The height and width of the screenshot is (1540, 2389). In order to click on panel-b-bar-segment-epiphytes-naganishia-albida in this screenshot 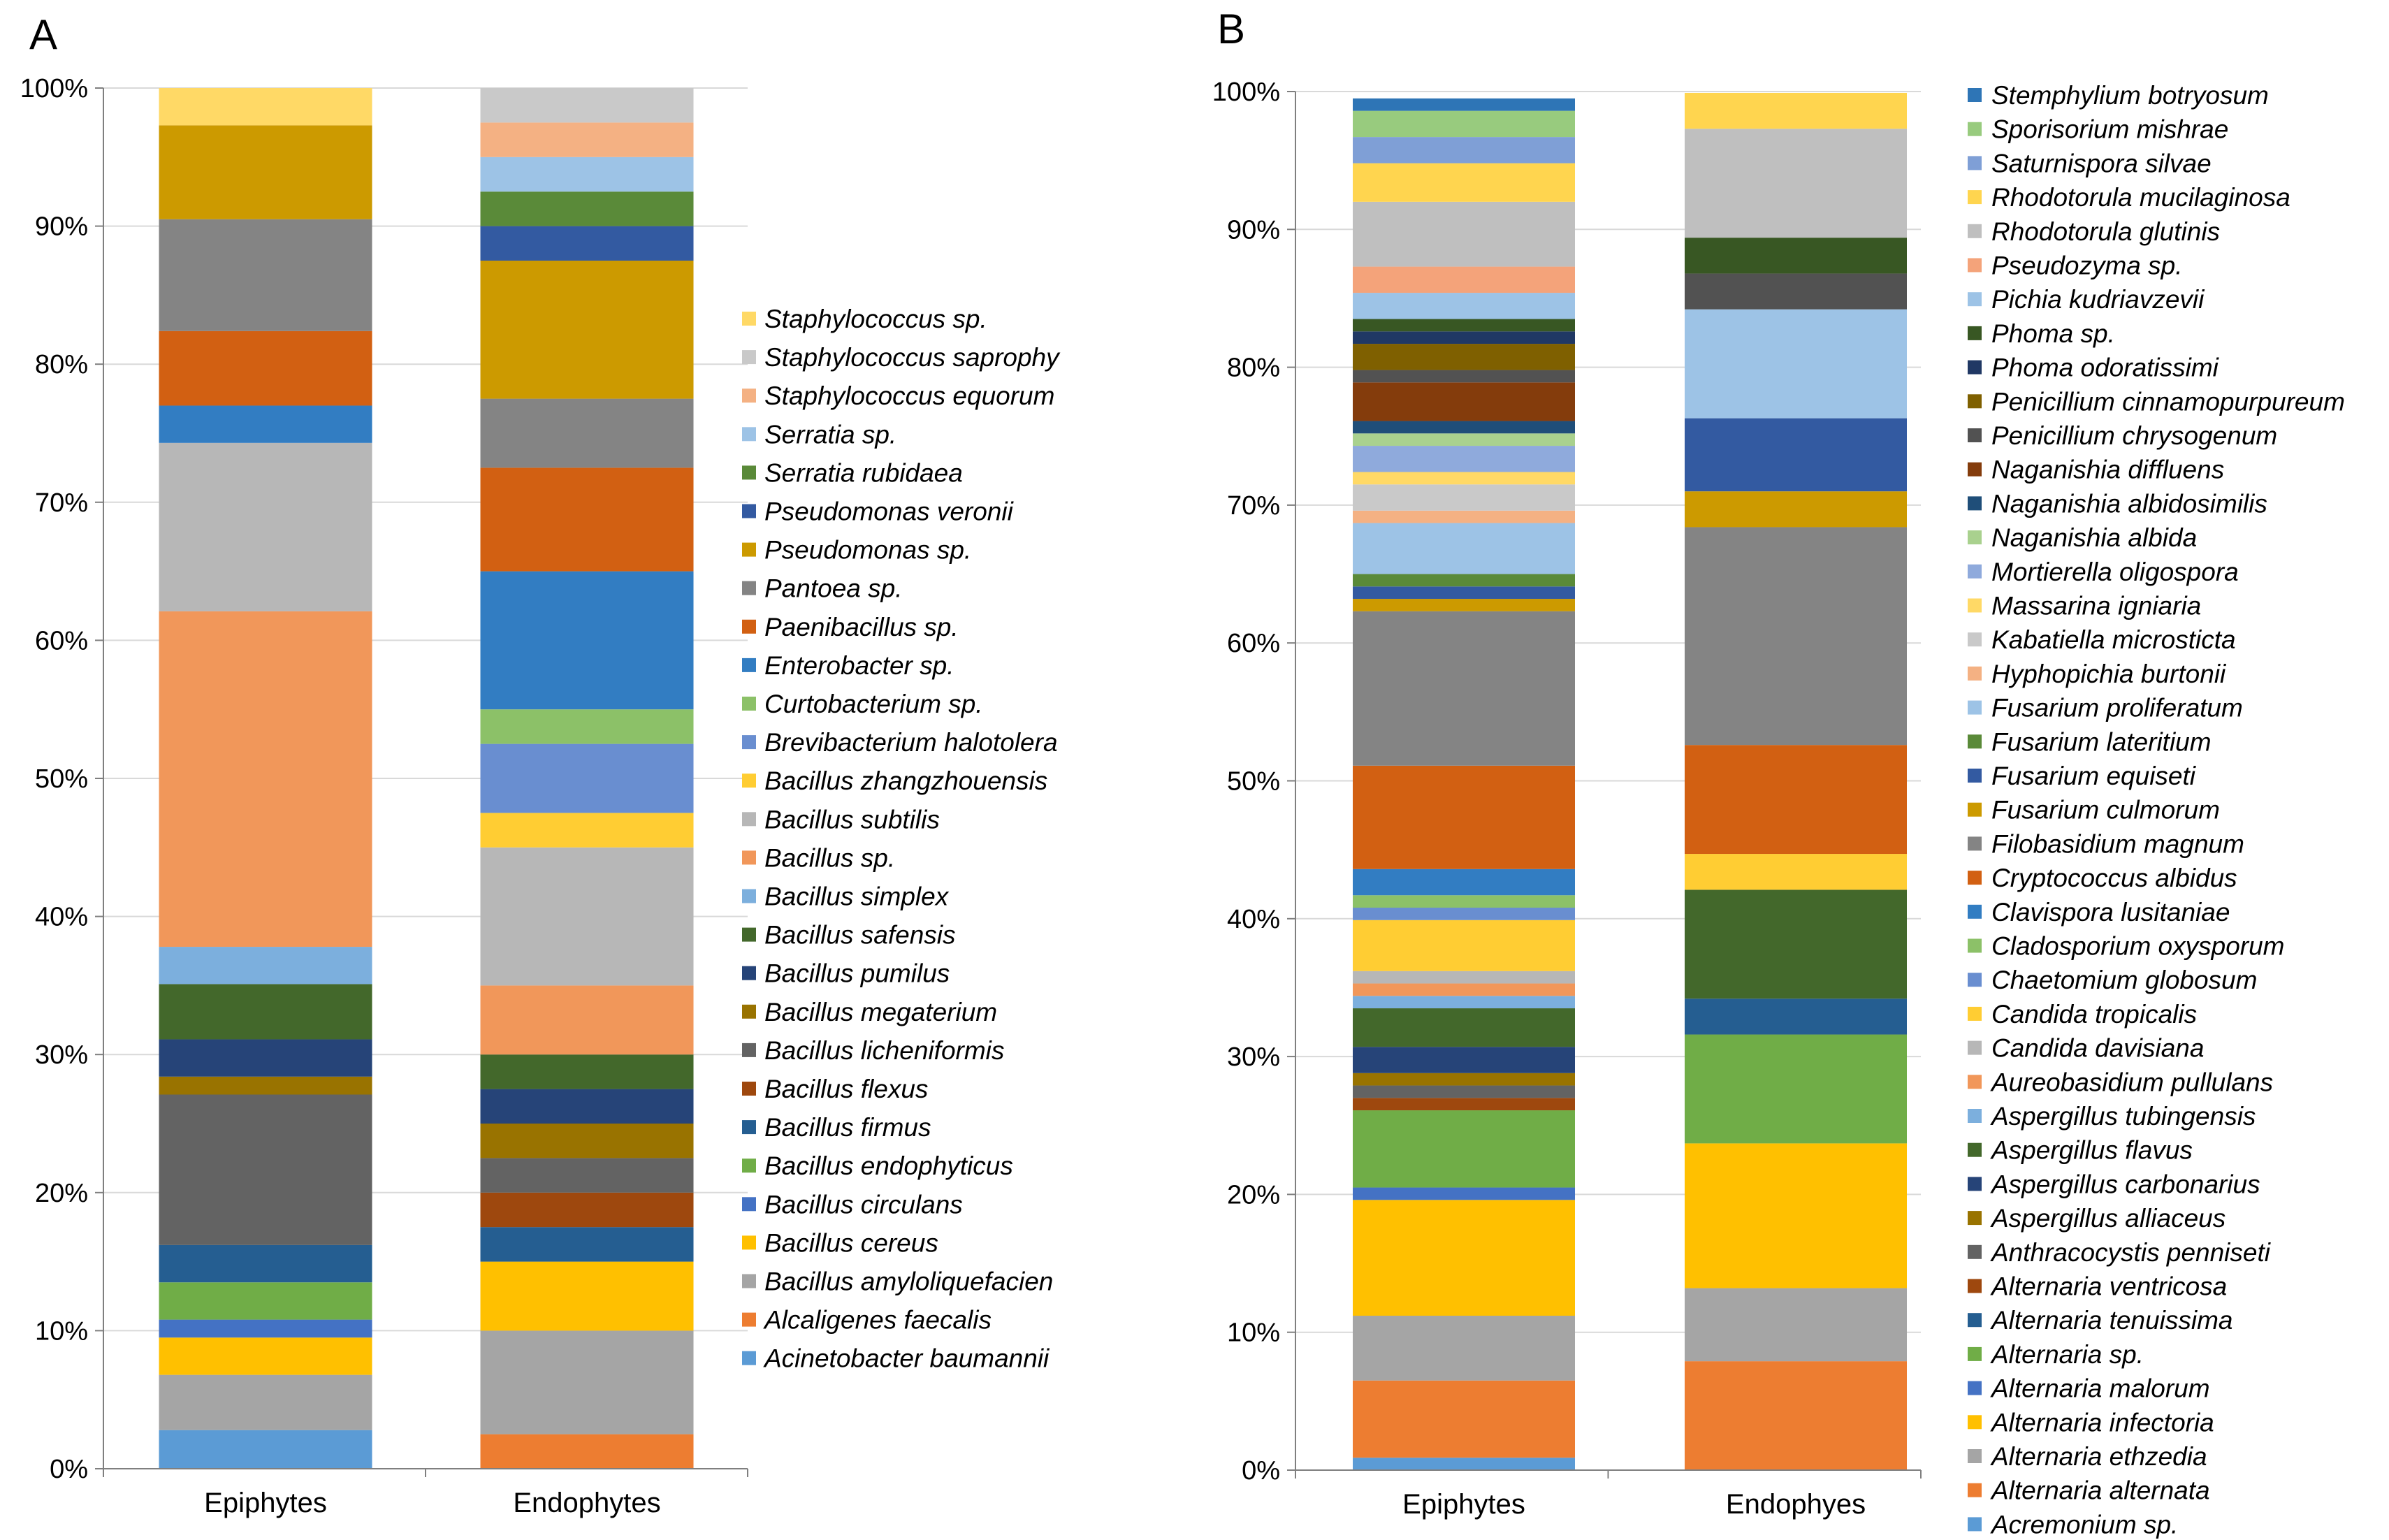, I will do `click(1464, 439)`.